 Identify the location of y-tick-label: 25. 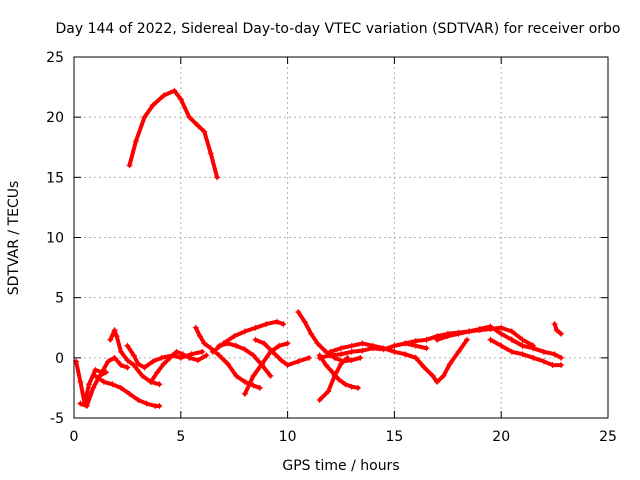
(55, 58).